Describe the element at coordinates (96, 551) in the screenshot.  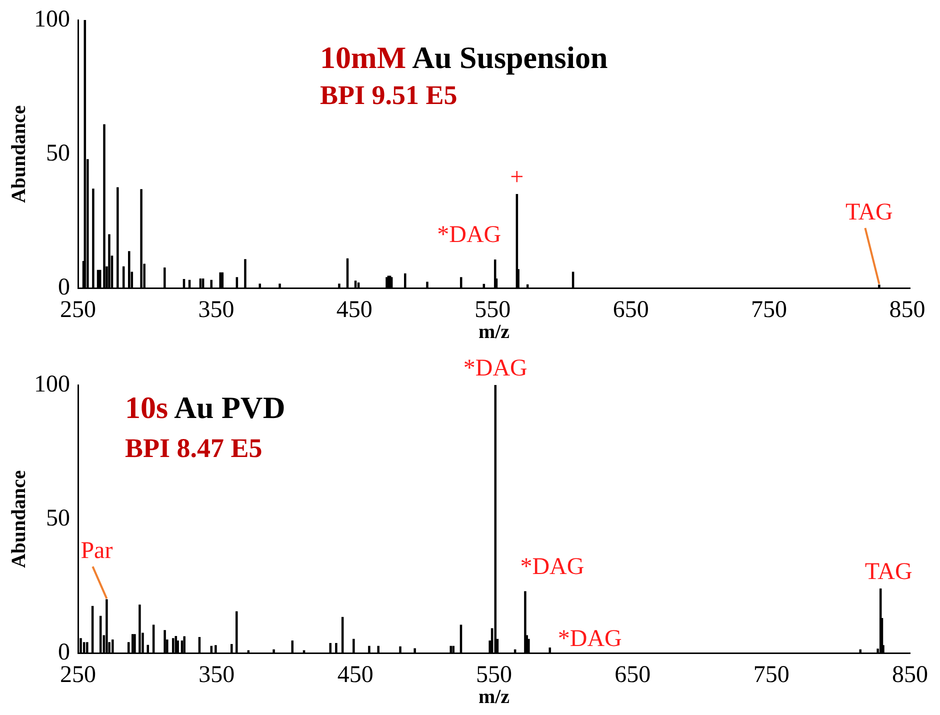
I see `annotation: Par` at that location.